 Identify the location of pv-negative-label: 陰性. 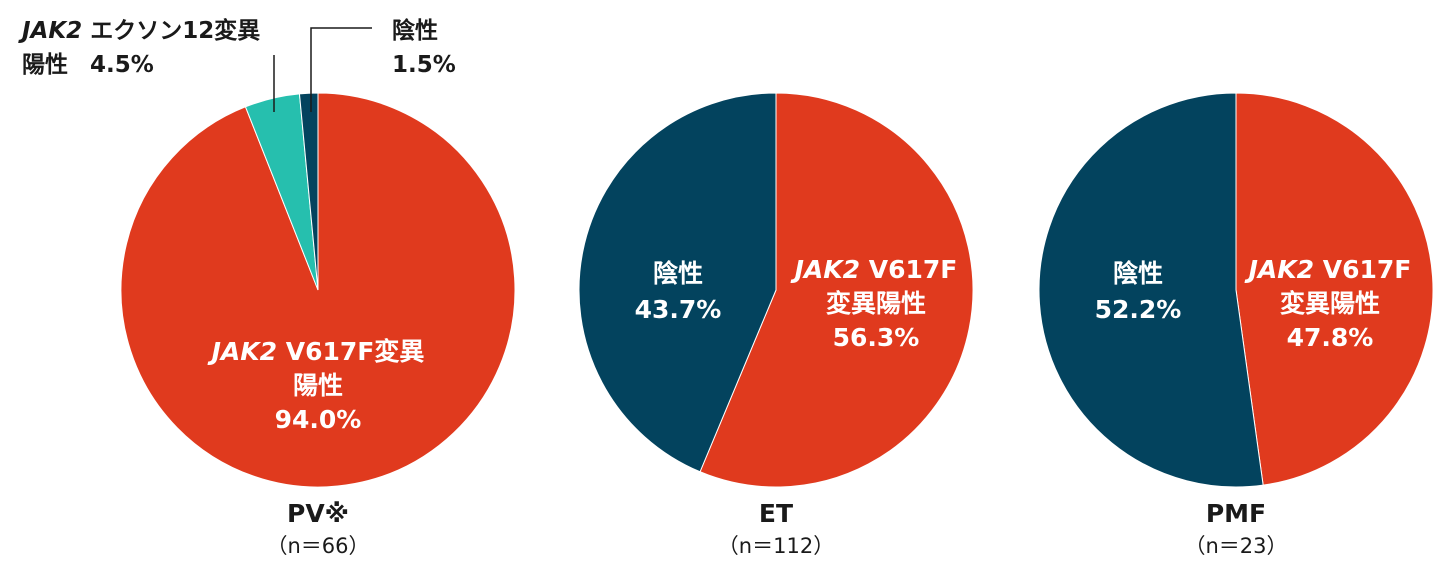
(415, 30).